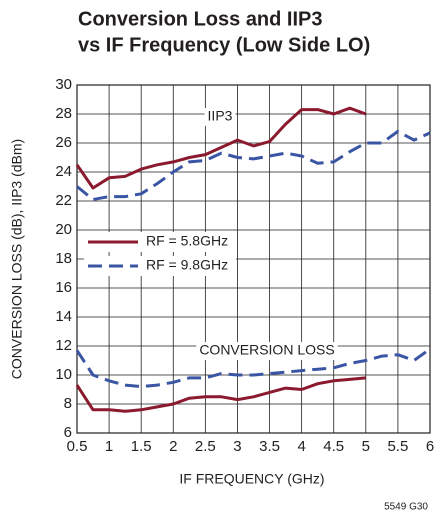  What do you see at coordinates (141, 446) in the screenshot?
I see `x-tick-label: 1.5` at bounding box center [141, 446].